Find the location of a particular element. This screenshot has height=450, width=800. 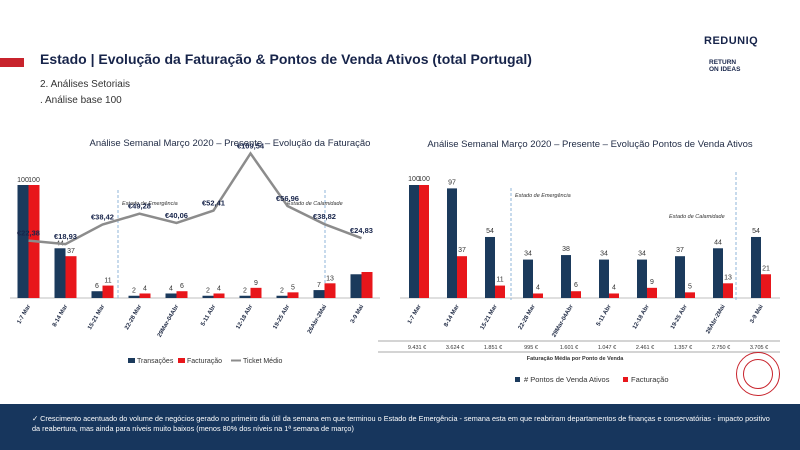

ticket-medio-label: €52,41 is located at coordinates (213, 203).